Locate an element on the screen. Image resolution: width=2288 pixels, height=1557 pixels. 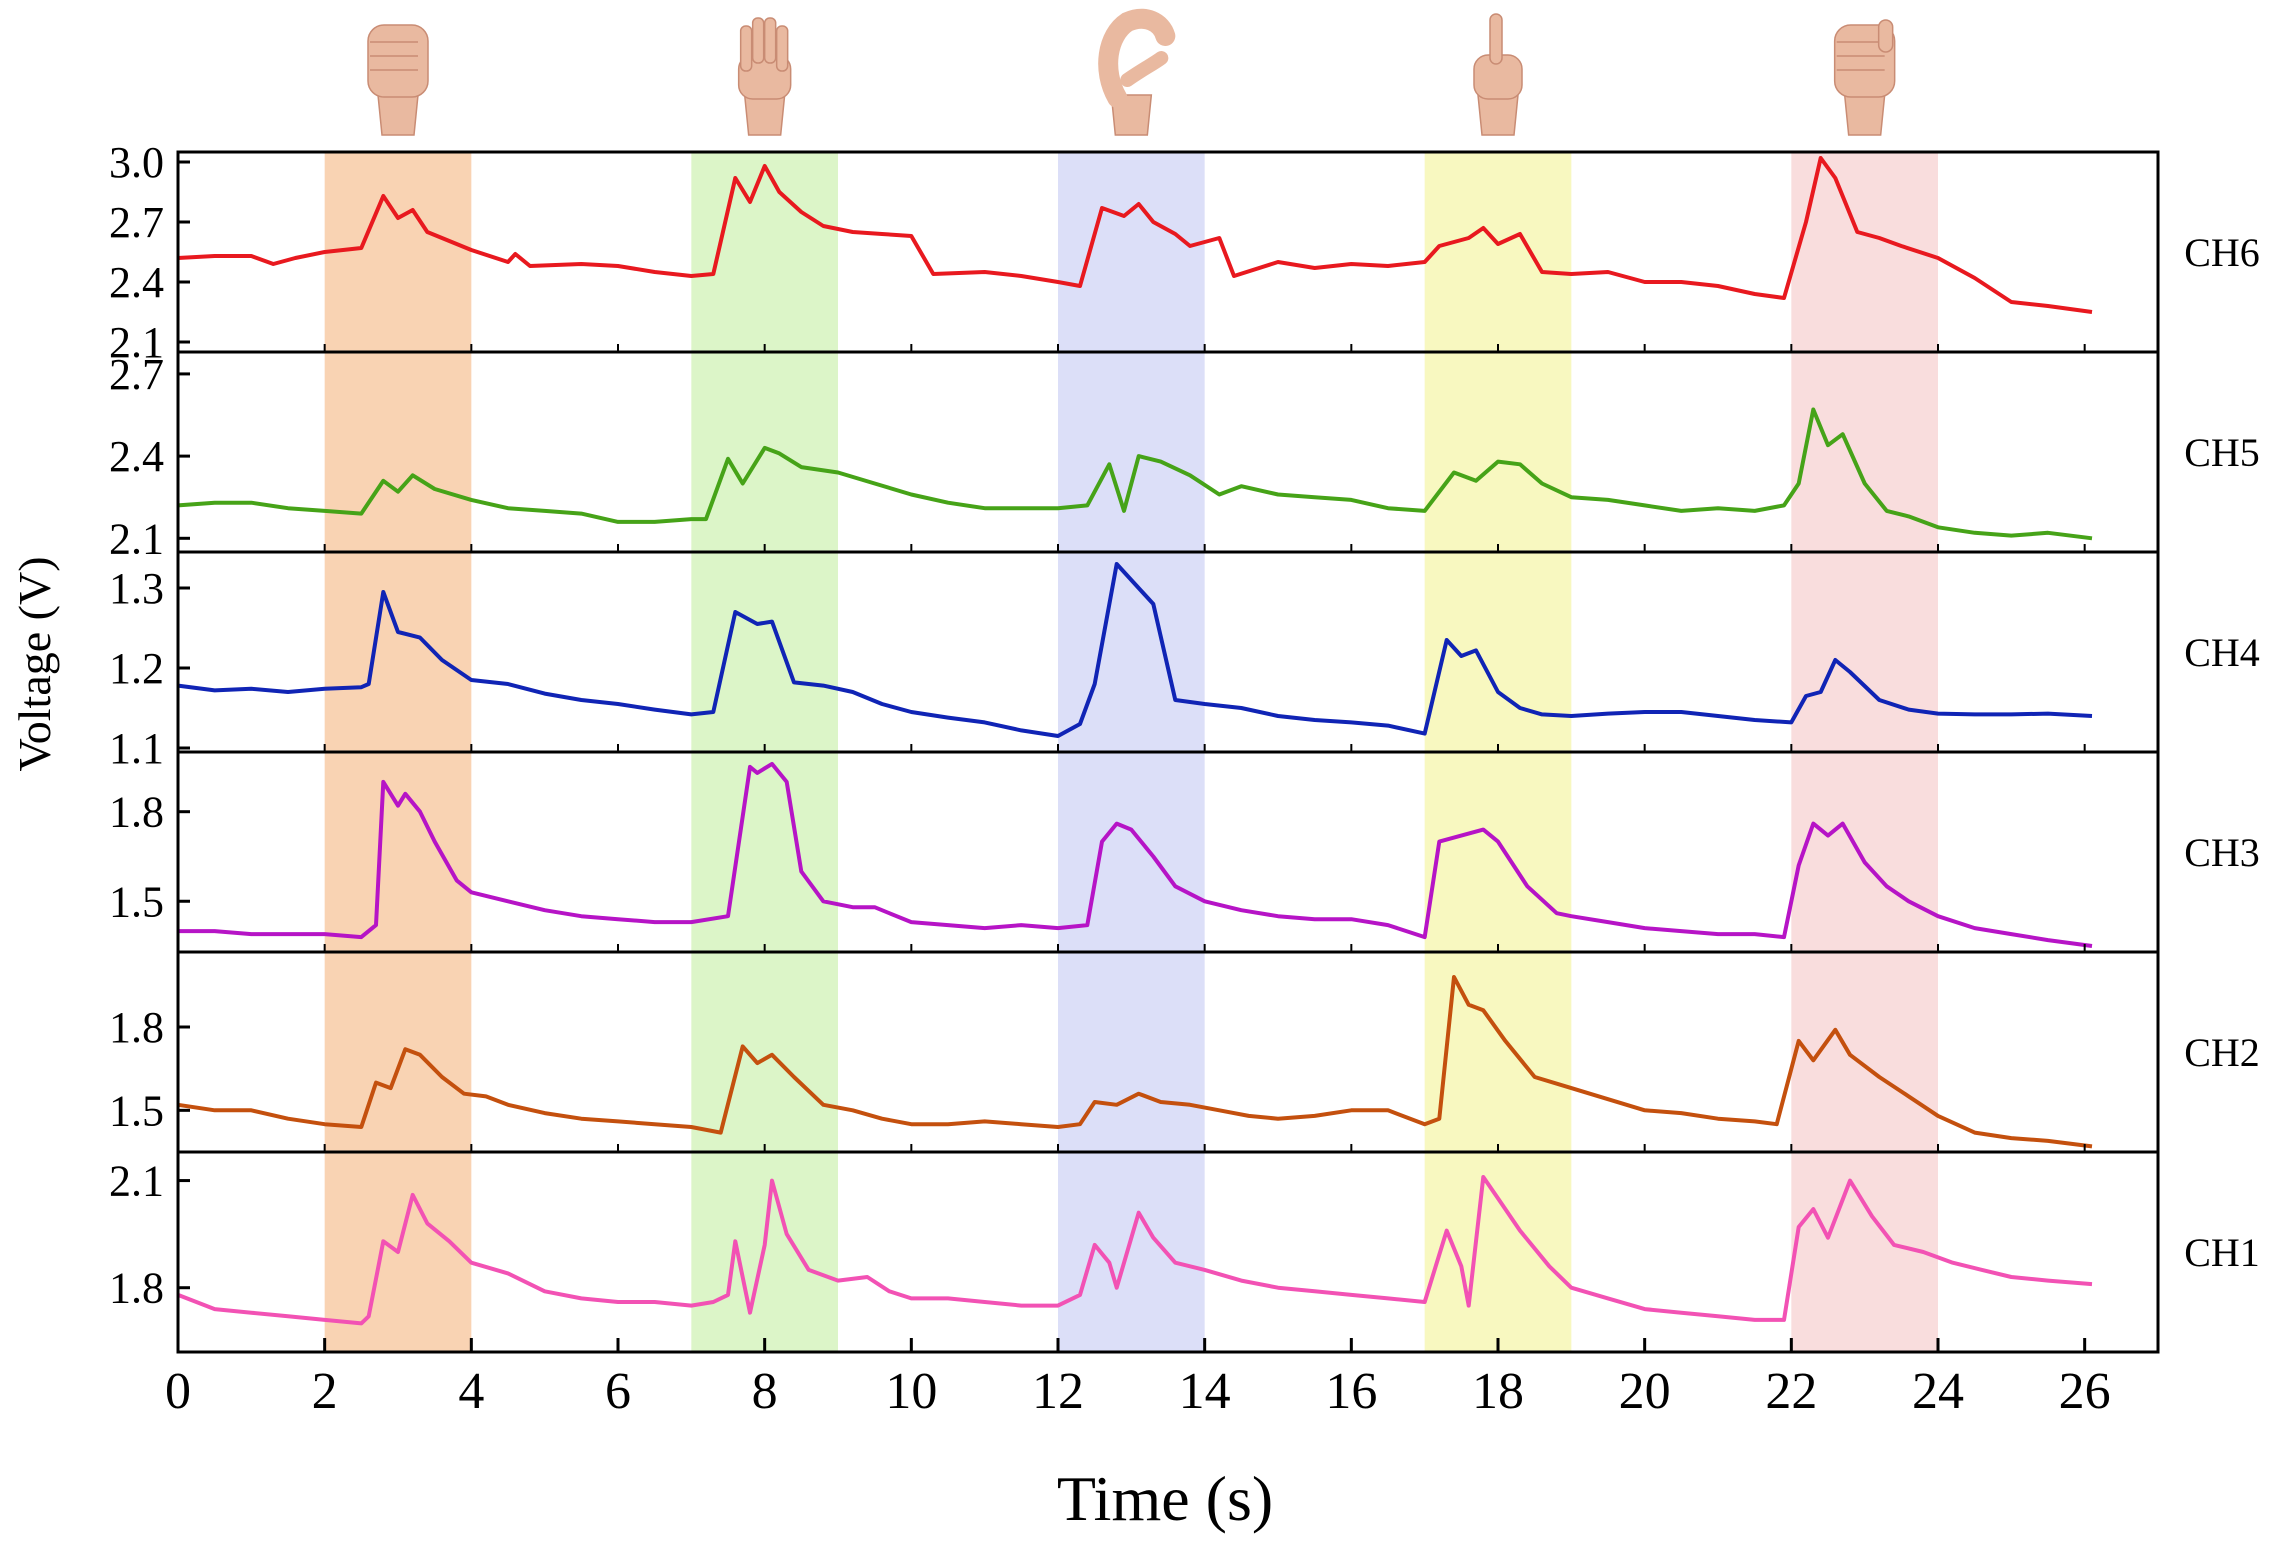
x-tick-label: 16 is located at coordinates (1351, 1391).